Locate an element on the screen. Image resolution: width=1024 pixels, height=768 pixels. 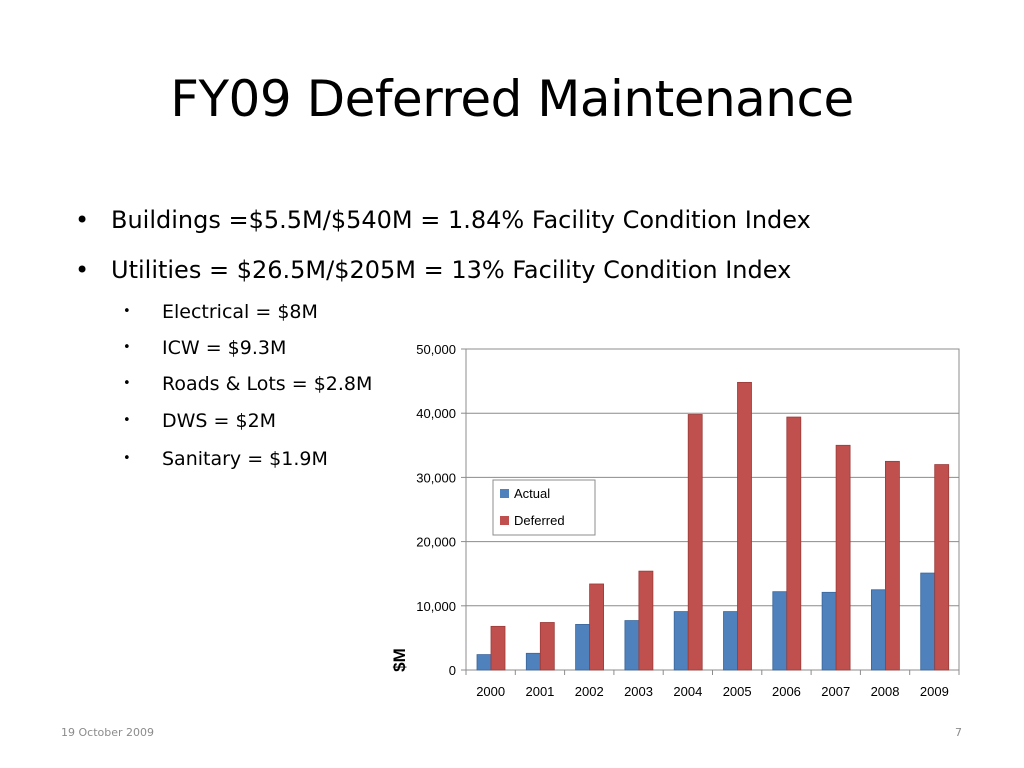
bar-deferred-2002 is located at coordinates (597, 627).